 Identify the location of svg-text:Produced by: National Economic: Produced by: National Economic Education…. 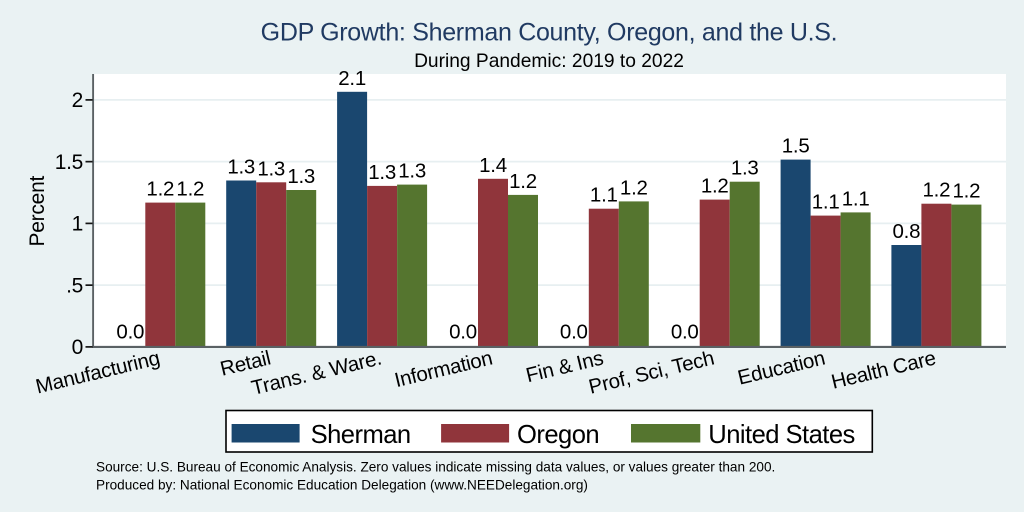
(342, 484).